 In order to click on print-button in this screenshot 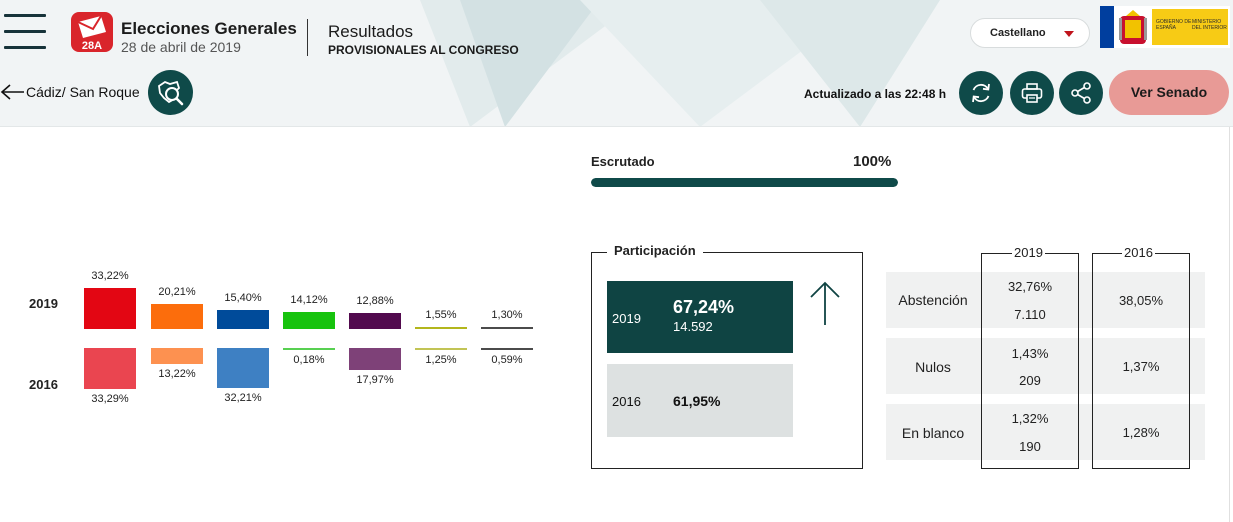, I will do `click(1032, 93)`.